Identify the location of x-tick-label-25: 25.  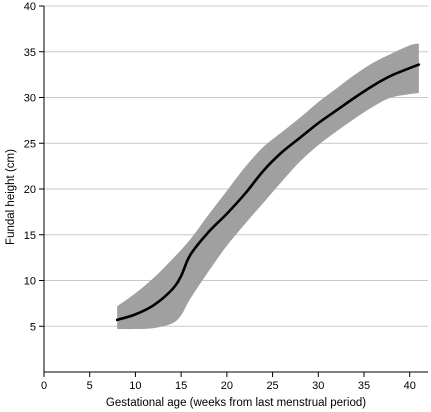
(272, 386).